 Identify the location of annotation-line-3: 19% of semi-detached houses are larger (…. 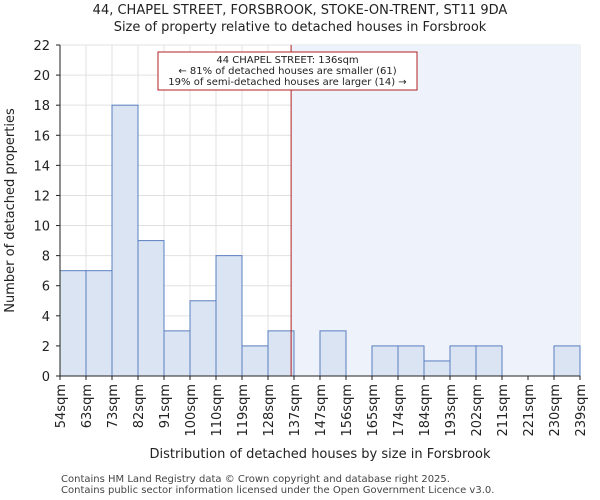
(287, 82).